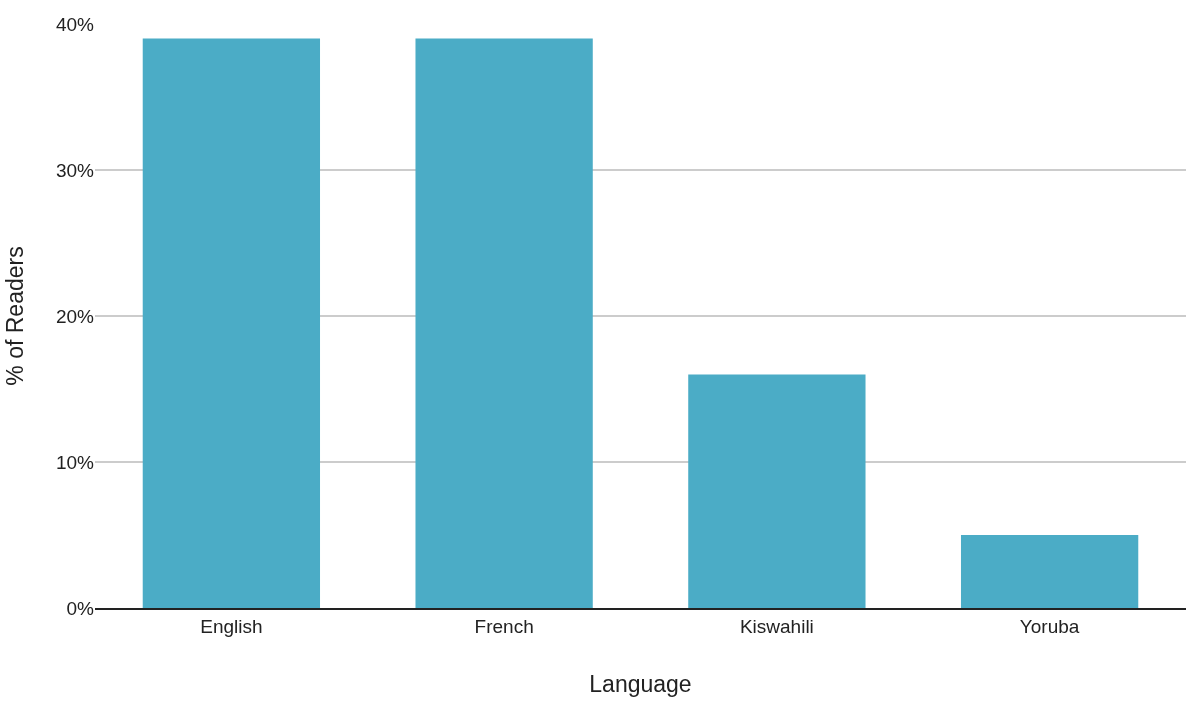 The width and height of the screenshot is (1186, 708). Describe the element at coordinates (80, 608) in the screenshot. I see `y-tick-label: 0%` at that location.